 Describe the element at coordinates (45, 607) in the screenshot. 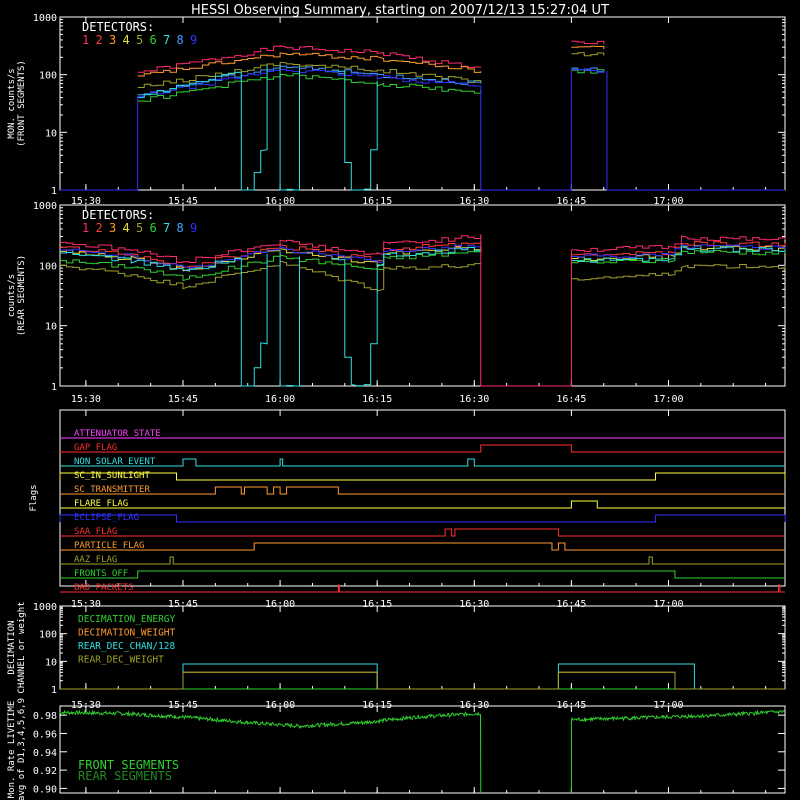

I see `decimation-ytick-label: 1000` at that location.